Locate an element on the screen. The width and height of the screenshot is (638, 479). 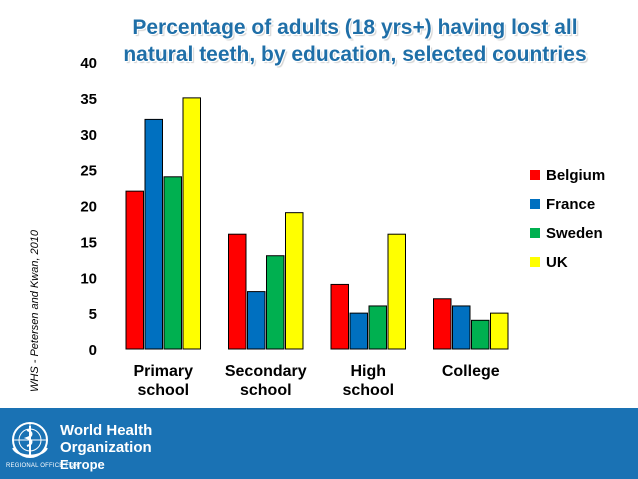
y-tick-label: 30 is located at coordinates (88, 135).